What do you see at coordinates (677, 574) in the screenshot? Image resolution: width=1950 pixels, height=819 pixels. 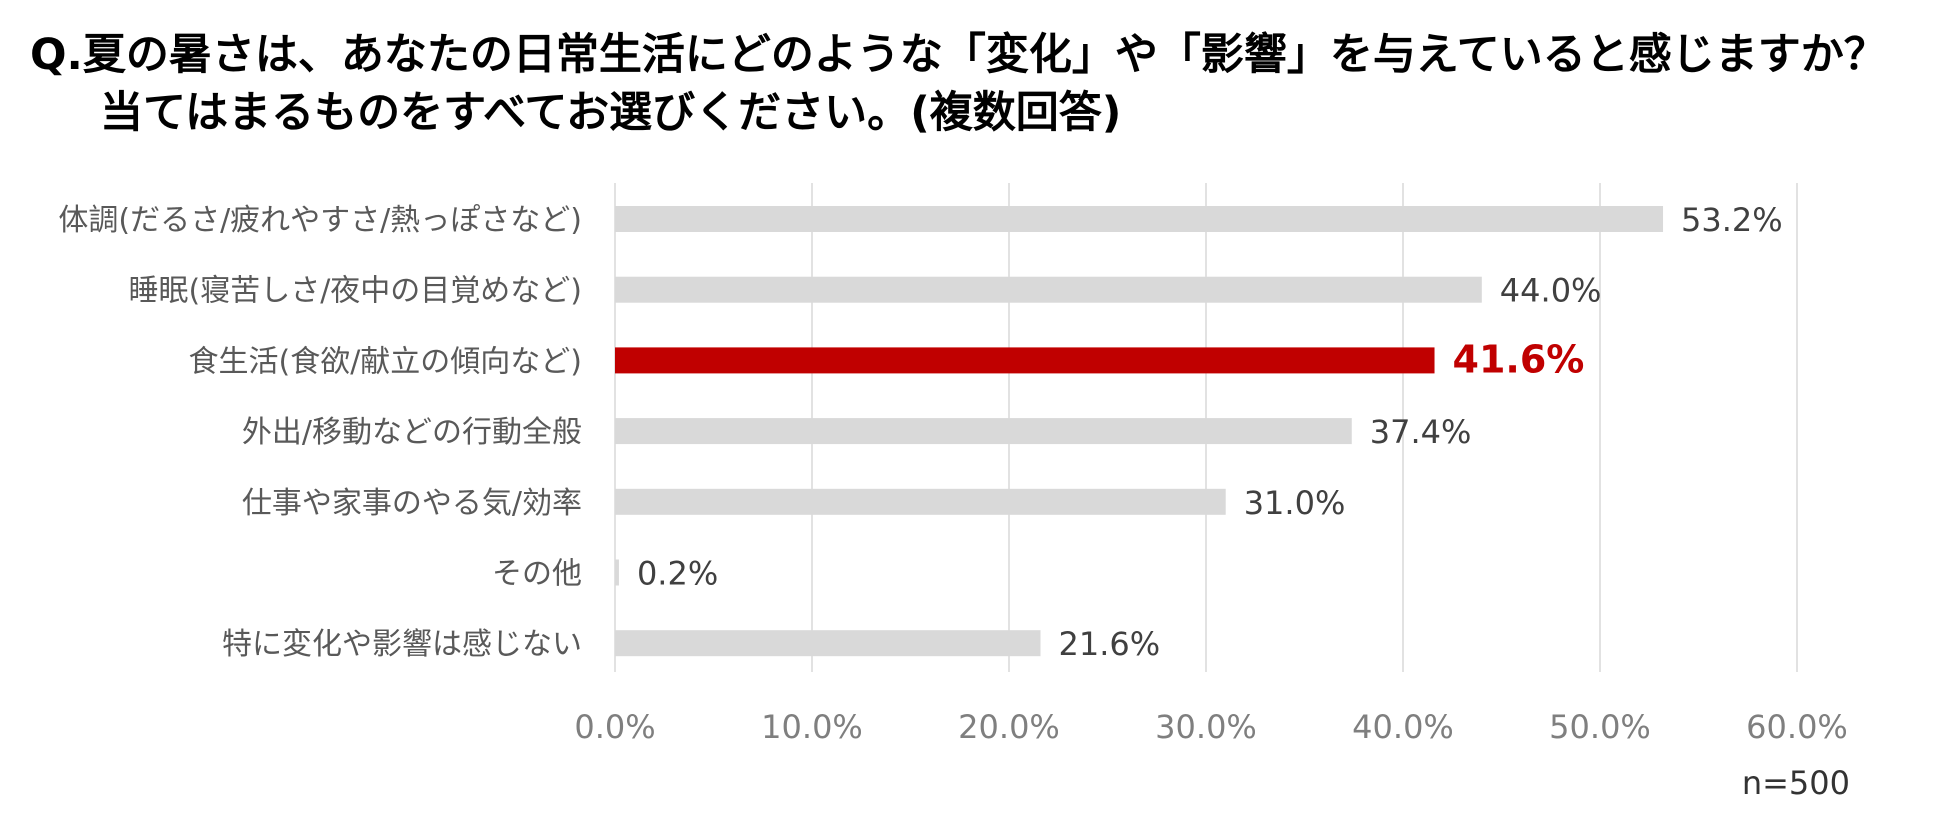 I see `value-label: 0.2%` at bounding box center [677, 574].